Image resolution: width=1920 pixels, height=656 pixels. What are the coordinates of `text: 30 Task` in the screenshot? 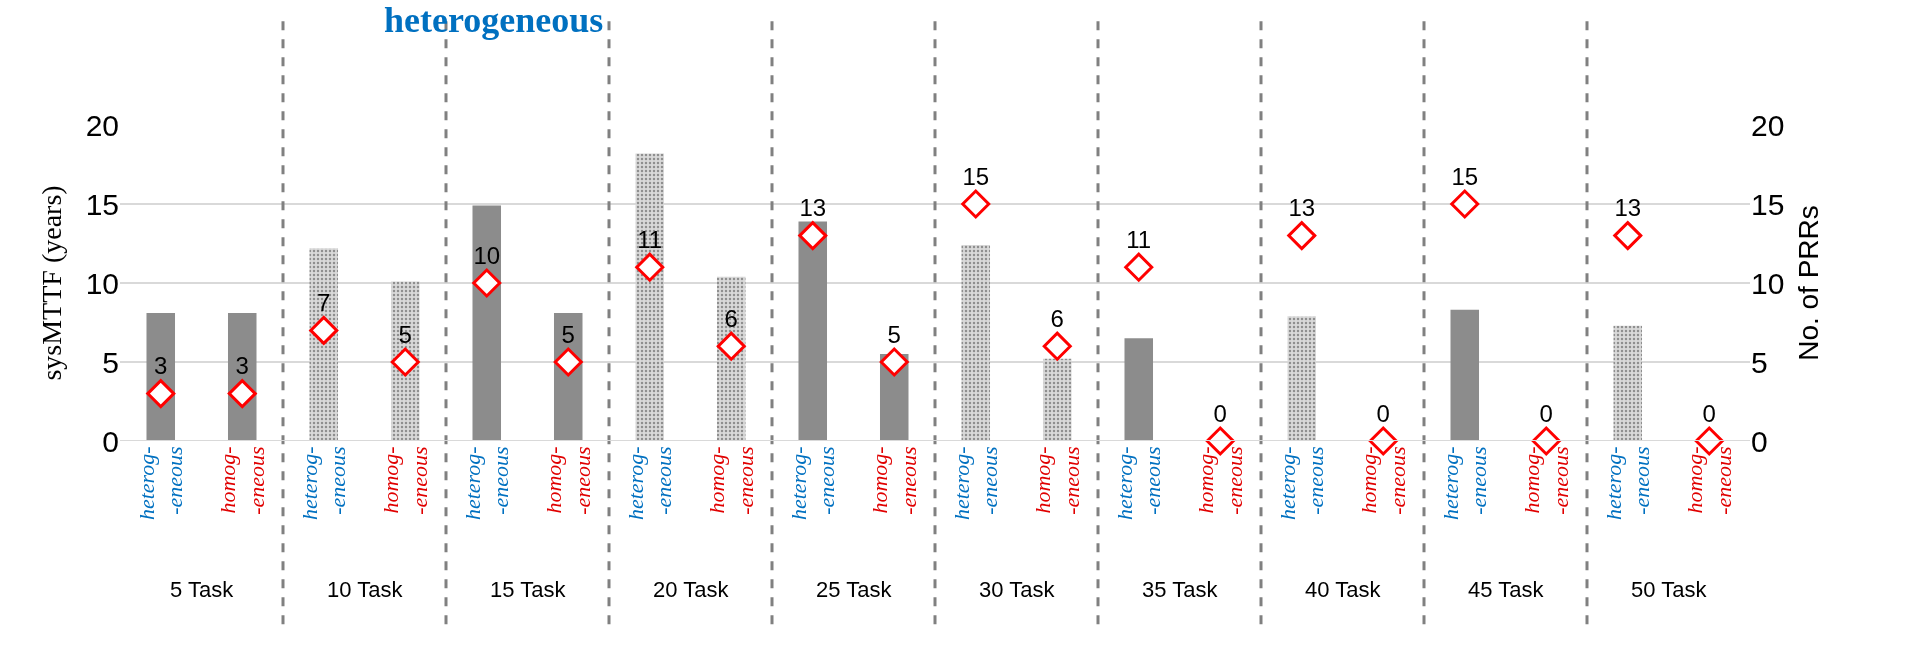 It's located at (1017, 589).